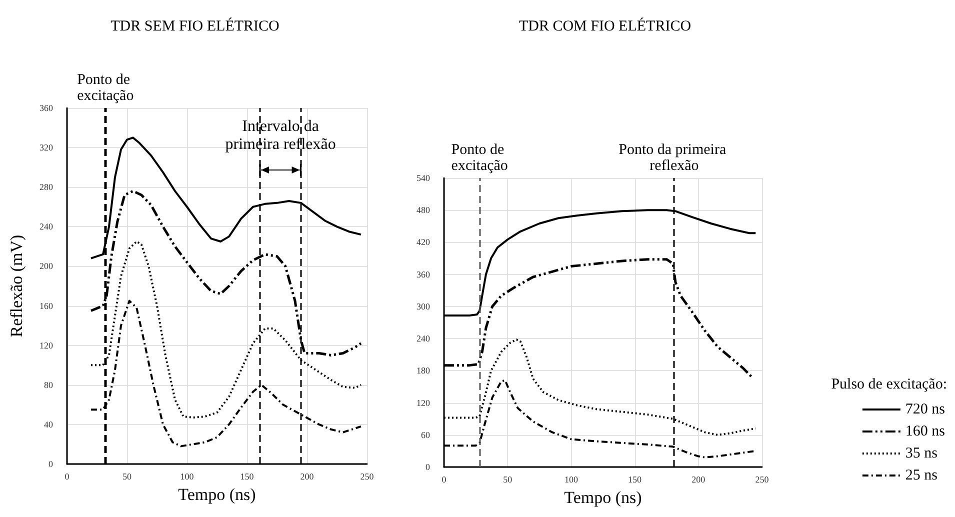 The image size is (955, 517). I want to click on legend-label: 35 ns, so click(921, 454).